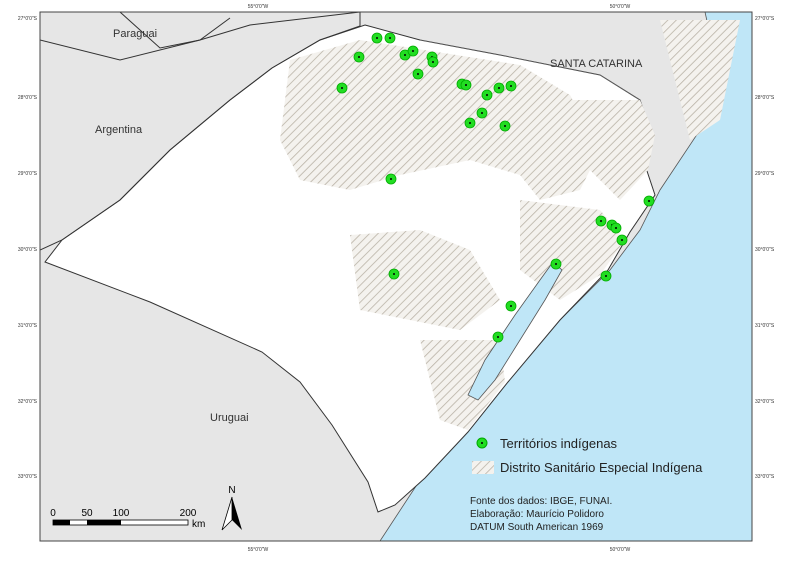  I want to click on border-paraguai, so click(175, 30).